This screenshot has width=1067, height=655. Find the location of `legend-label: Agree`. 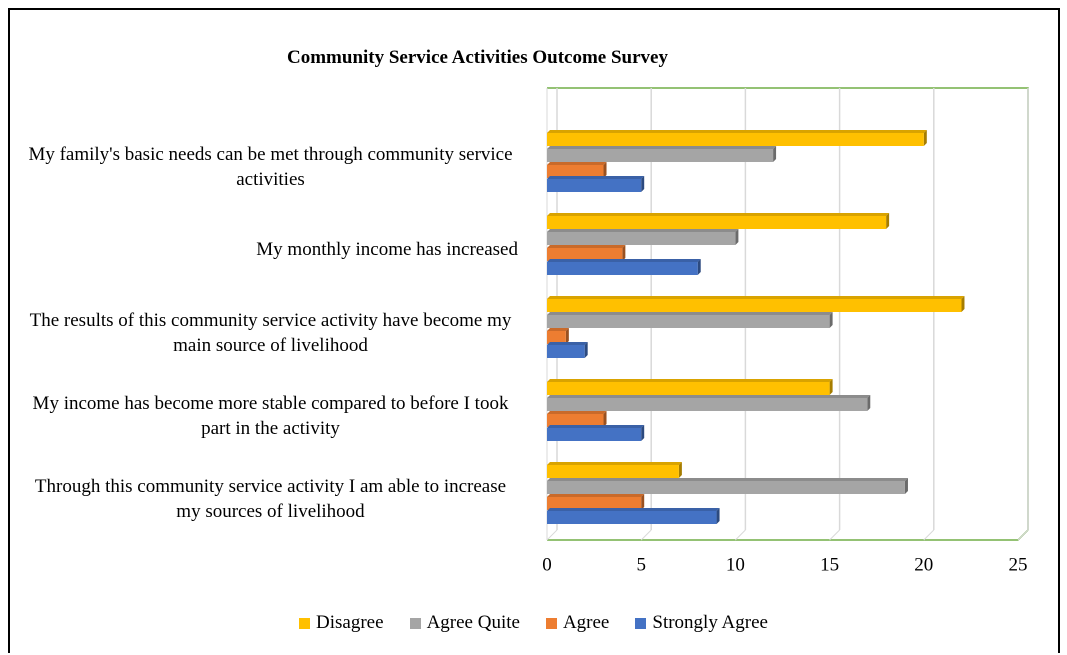

legend-label: Agree is located at coordinates (586, 622).